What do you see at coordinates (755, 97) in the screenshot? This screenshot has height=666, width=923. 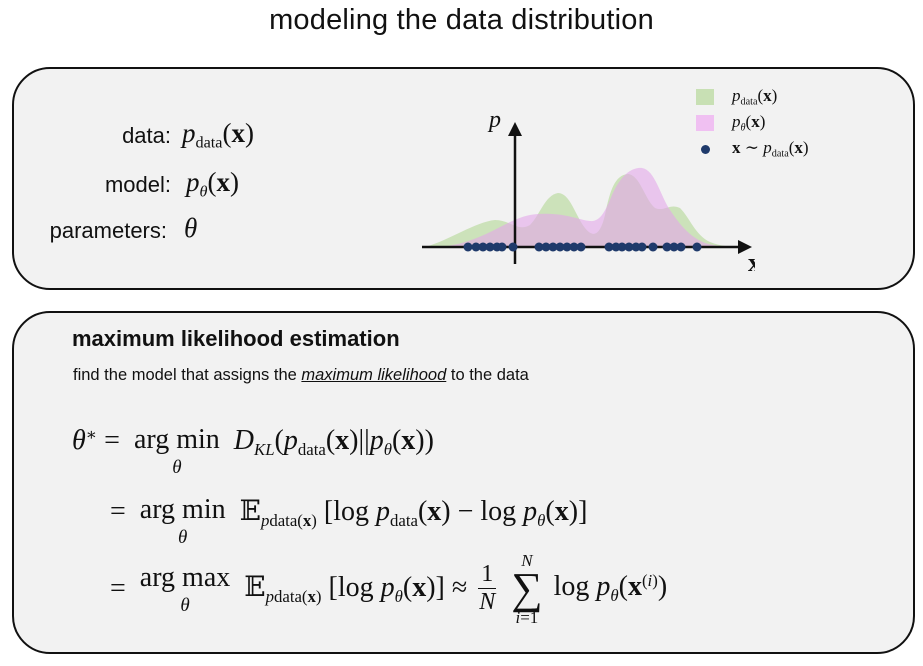 I see `legend-label-p-data: pdata(x)` at bounding box center [755, 97].